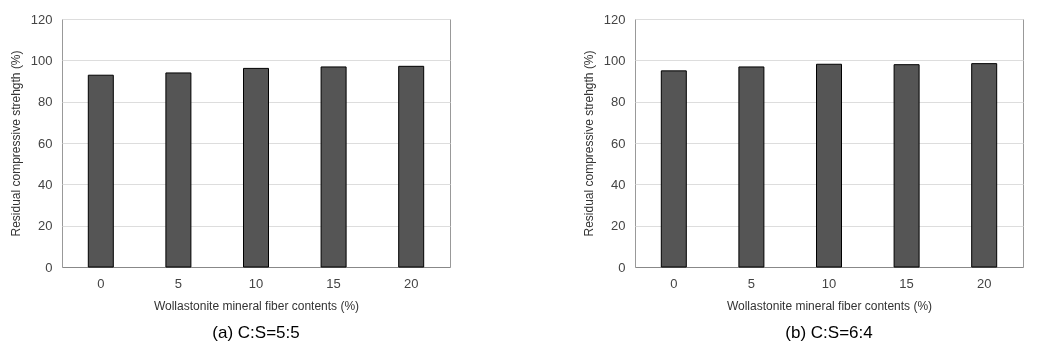 Image resolution: width=1037 pixels, height=357 pixels. What do you see at coordinates (829, 332) in the screenshot?
I see `text: (b) C:S=6:4` at bounding box center [829, 332].